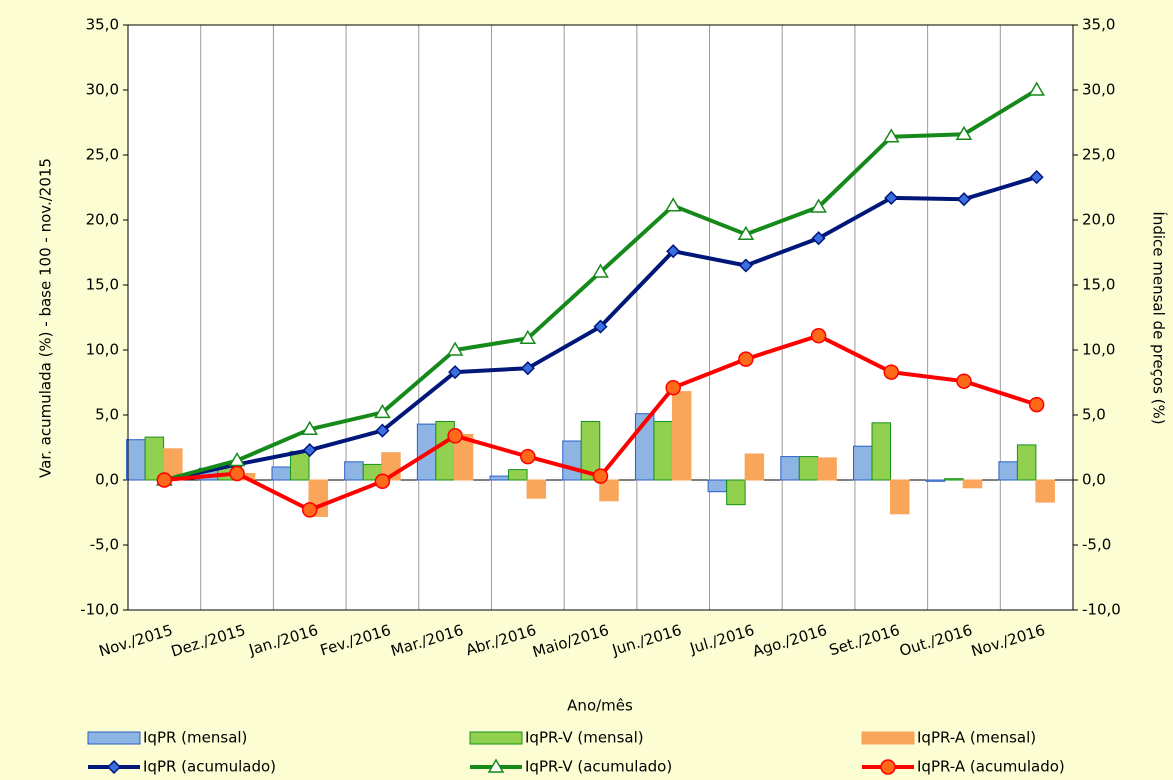 The width and height of the screenshot is (1173, 780). Describe the element at coordinates (501, 640) in the screenshot. I see `x-tick-label: Abr./2016` at that location.